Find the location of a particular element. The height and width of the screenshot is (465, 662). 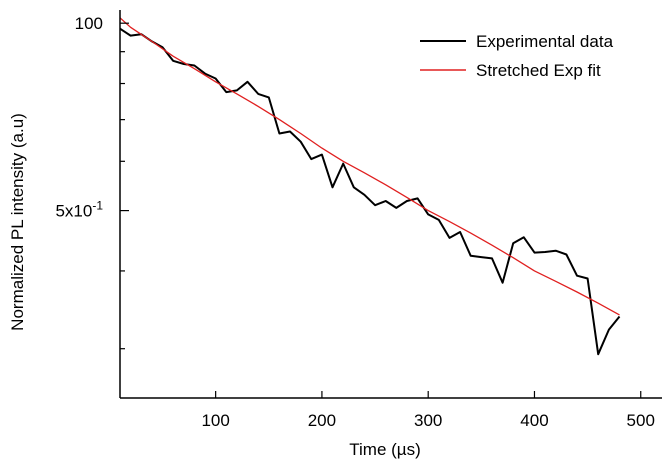

y-tick-label: 100 is located at coordinates (89, 23).